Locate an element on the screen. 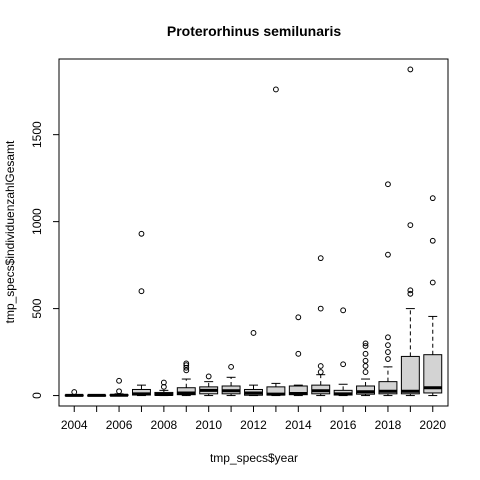  x-tick-label: 2006 is located at coordinates (119, 425).